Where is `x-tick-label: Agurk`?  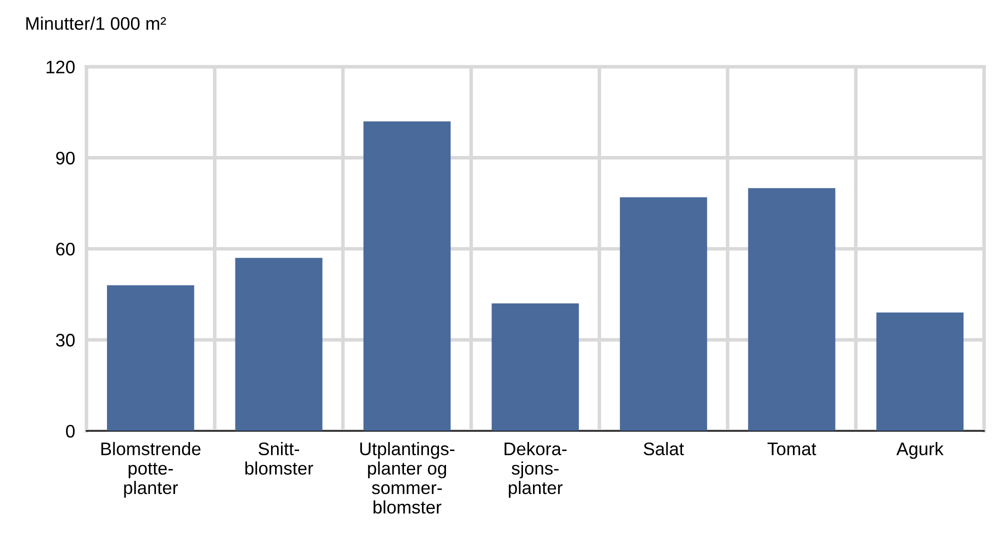
x-tick-label: Agurk is located at coordinates (920, 450).